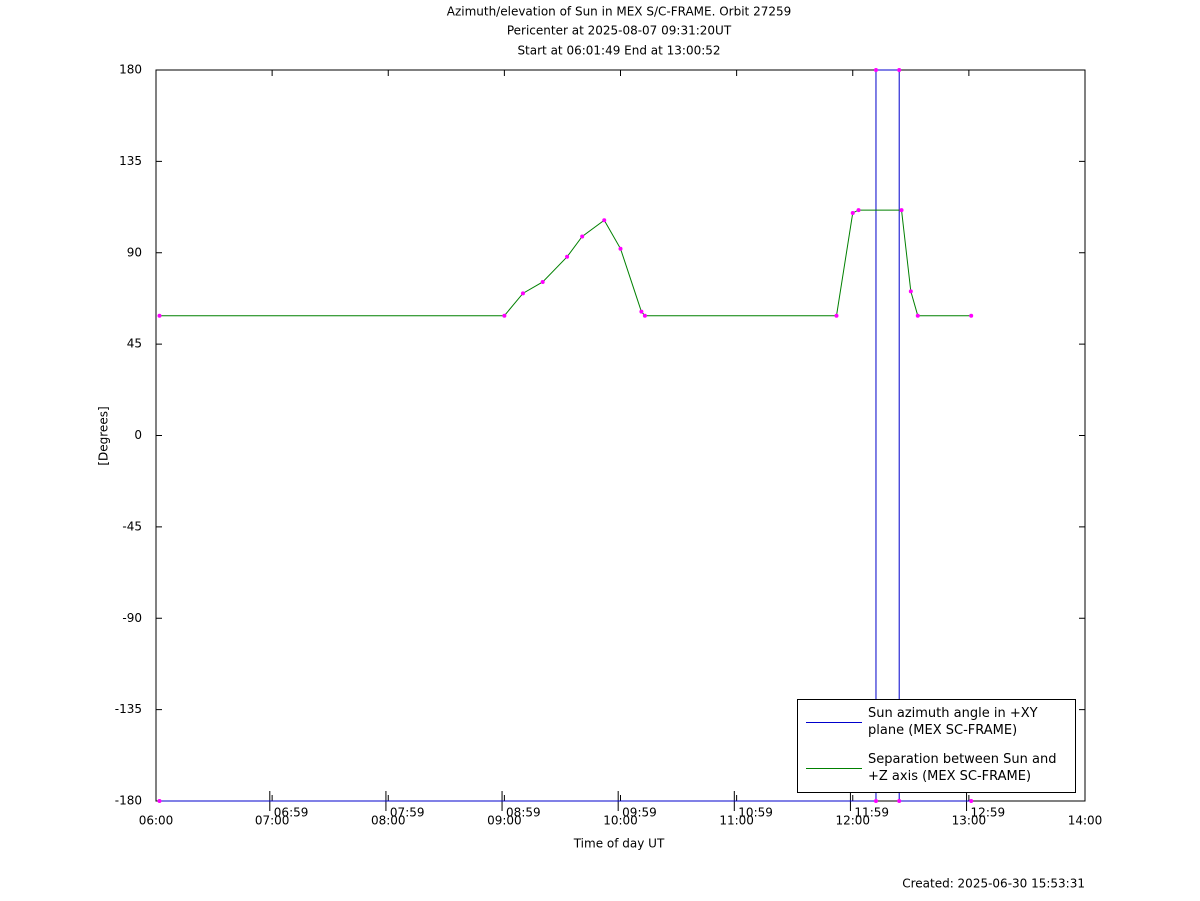  I want to click on chart-subtitle: Pericenter at 2025-08-07 09:31:20UT, so click(619, 31).